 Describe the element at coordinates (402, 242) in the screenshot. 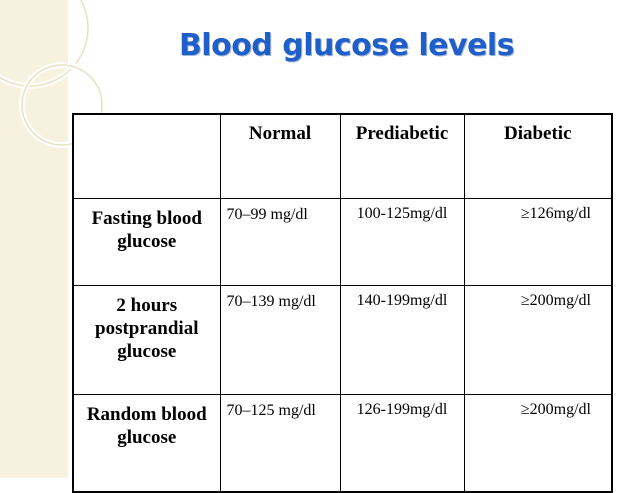

I see `prediabetic-value: 100-125mg/dl` at that location.